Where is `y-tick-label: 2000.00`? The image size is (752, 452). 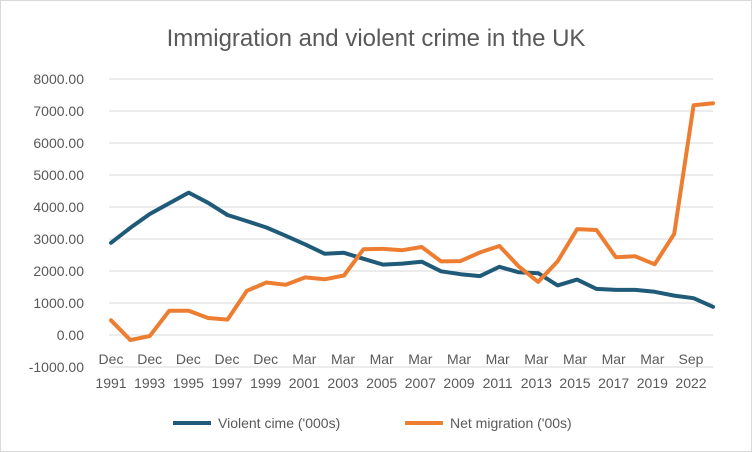 y-tick-label: 2000.00 is located at coordinates (58, 271).